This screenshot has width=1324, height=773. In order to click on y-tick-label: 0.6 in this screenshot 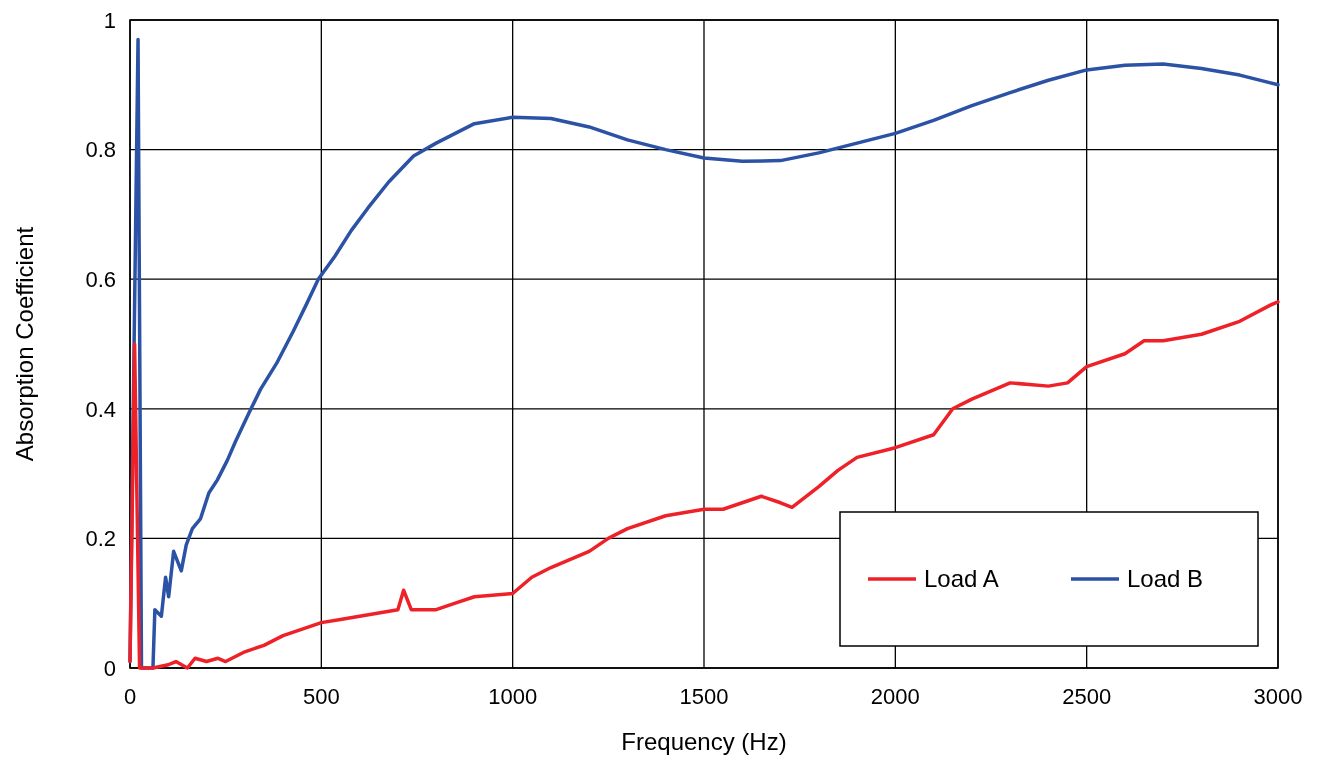, I will do `click(100, 279)`.